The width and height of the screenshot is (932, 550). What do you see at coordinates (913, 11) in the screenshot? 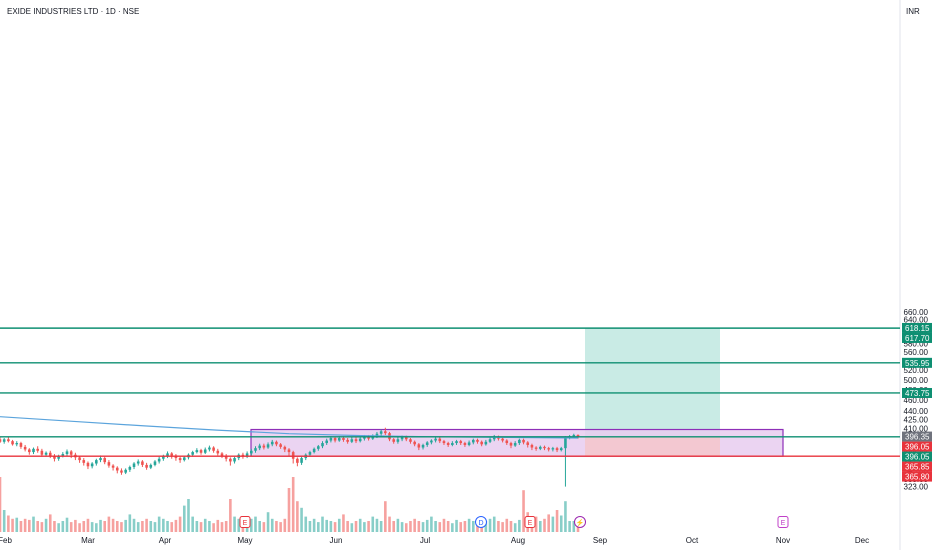
I see `currency-label: INR` at bounding box center [913, 11].